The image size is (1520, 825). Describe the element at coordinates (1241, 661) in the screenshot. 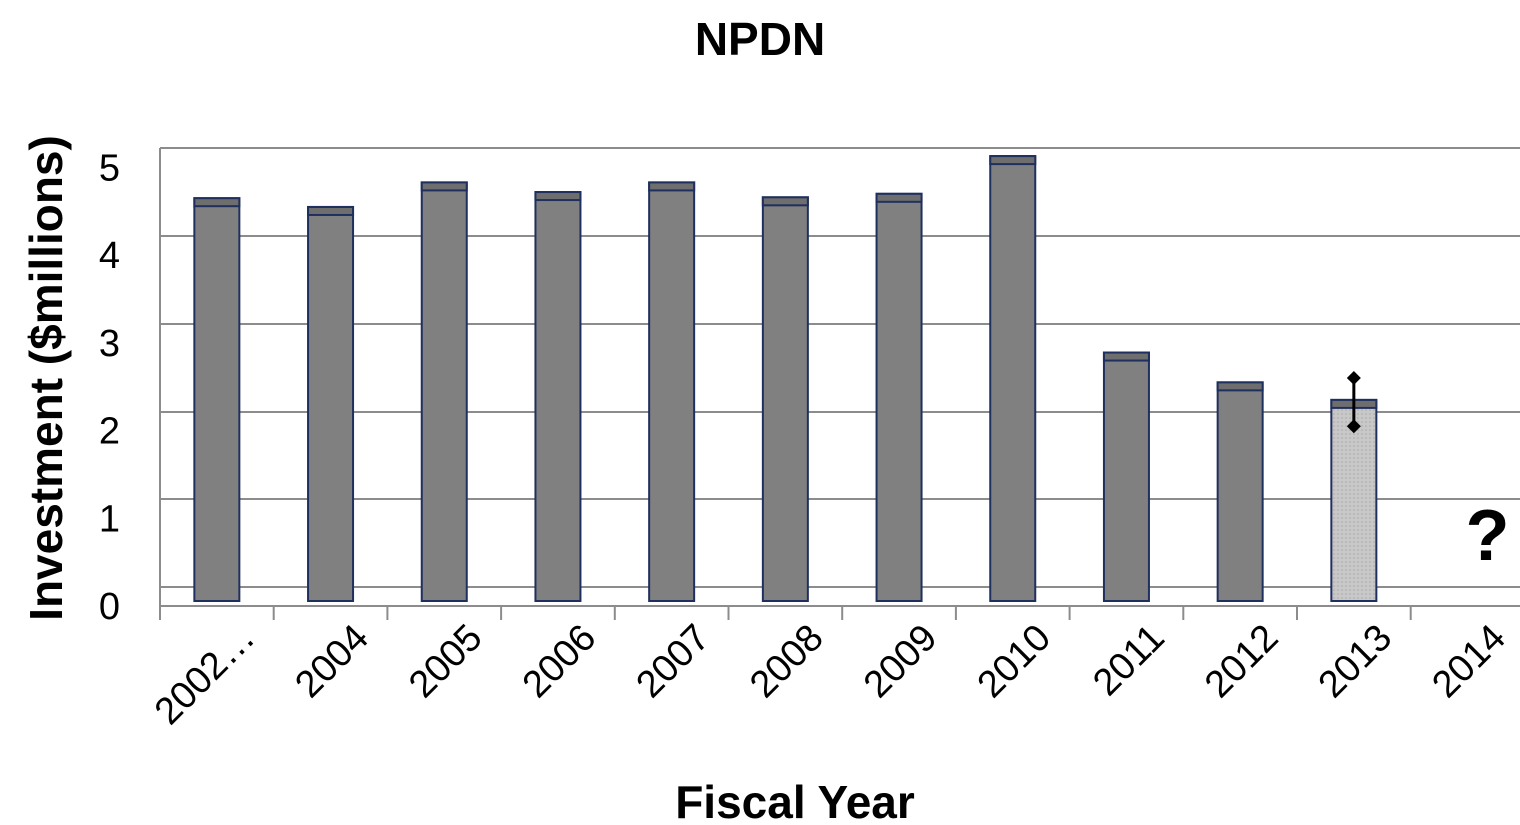

I see `x-tick-label: 2012` at that location.